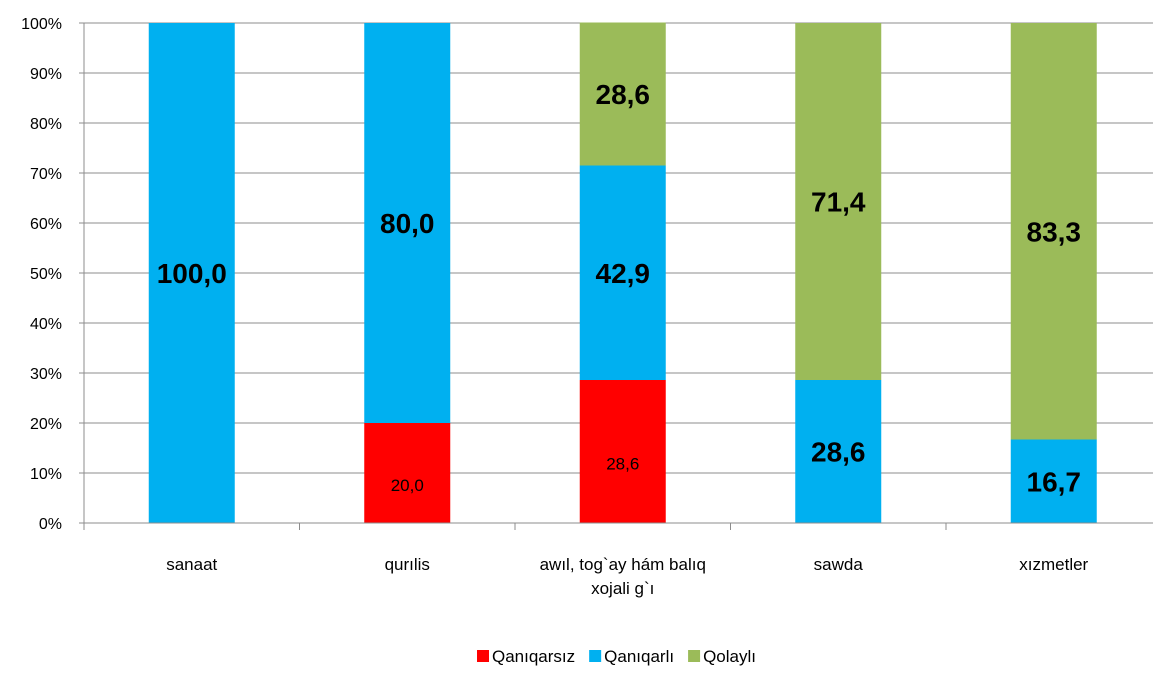 This screenshot has width=1153, height=674. I want to click on data-label: 83,3, so click(1054, 231).